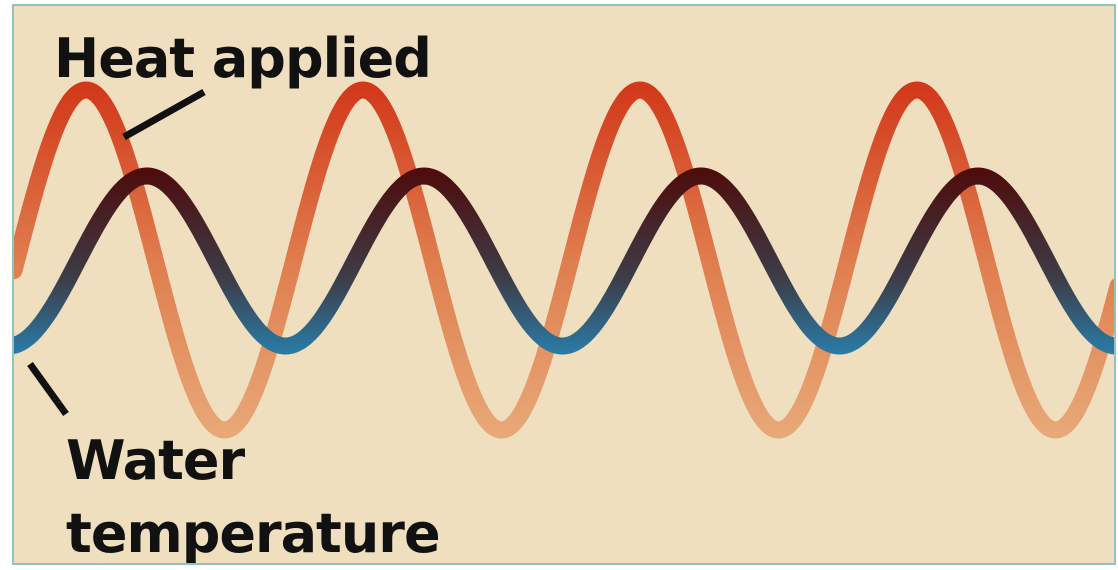  I want to click on water-temperature-label-line2: temperature, so click(253, 533).